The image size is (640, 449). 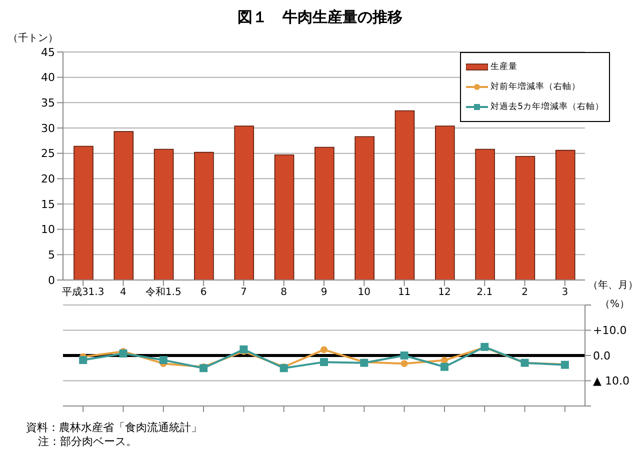 What do you see at coordinates (33, 38) in the screenshot?
I see `y-axis-title: （千トン）` at bounding box center [33, 38].